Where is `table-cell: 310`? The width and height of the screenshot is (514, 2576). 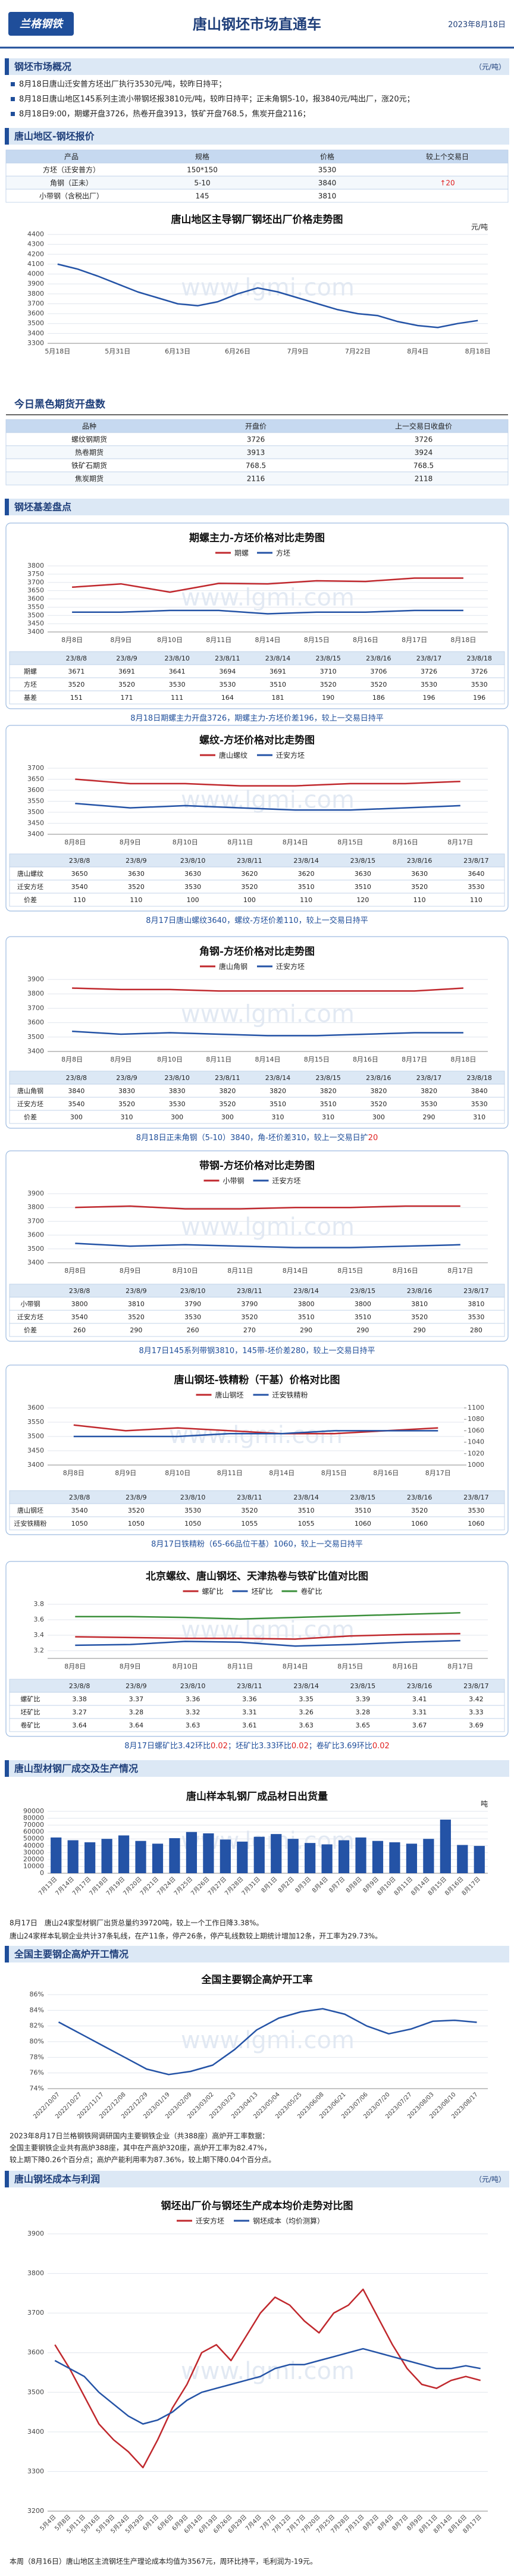
table-cell: 310 is located at coordinates (479, 1117).